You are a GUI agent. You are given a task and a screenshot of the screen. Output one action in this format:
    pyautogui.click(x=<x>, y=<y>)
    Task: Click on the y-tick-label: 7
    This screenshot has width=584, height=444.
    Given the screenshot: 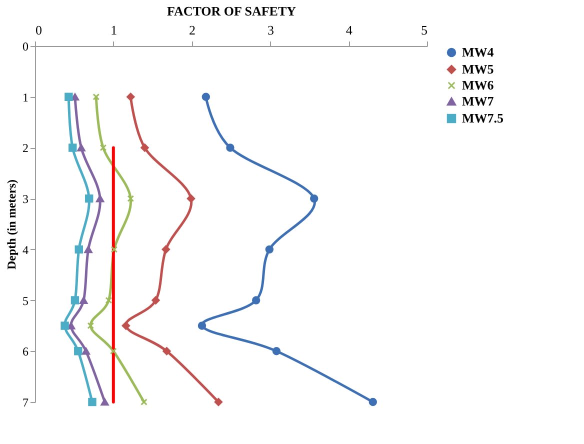 What is the action you would take?
    pyautogui.click(x=25, y=403)
    